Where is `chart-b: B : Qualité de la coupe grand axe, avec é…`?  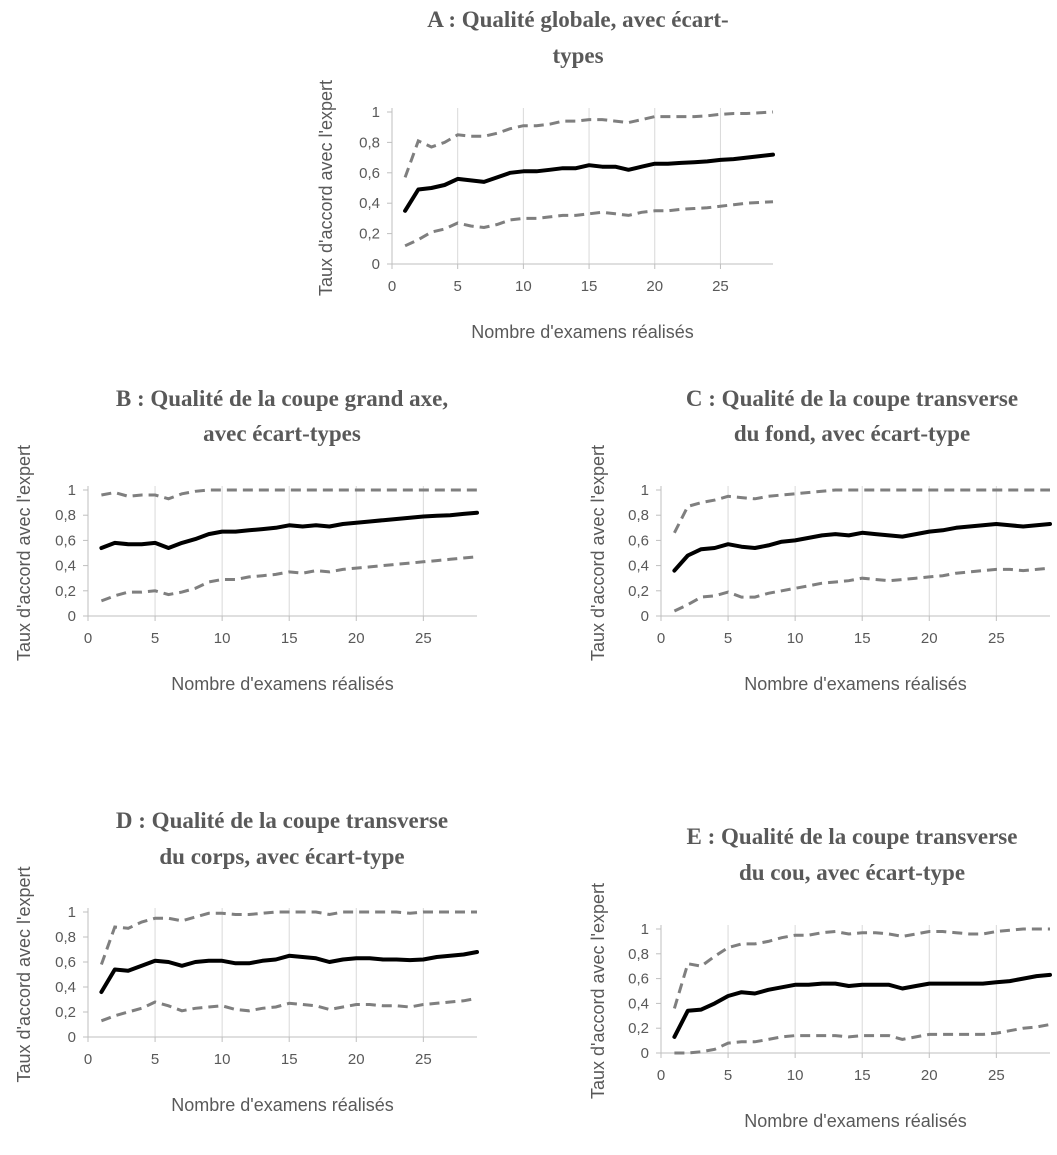
chart-b: B : Qualité de la coupe grand axe, avec é… is located at coordinates (246, 540).